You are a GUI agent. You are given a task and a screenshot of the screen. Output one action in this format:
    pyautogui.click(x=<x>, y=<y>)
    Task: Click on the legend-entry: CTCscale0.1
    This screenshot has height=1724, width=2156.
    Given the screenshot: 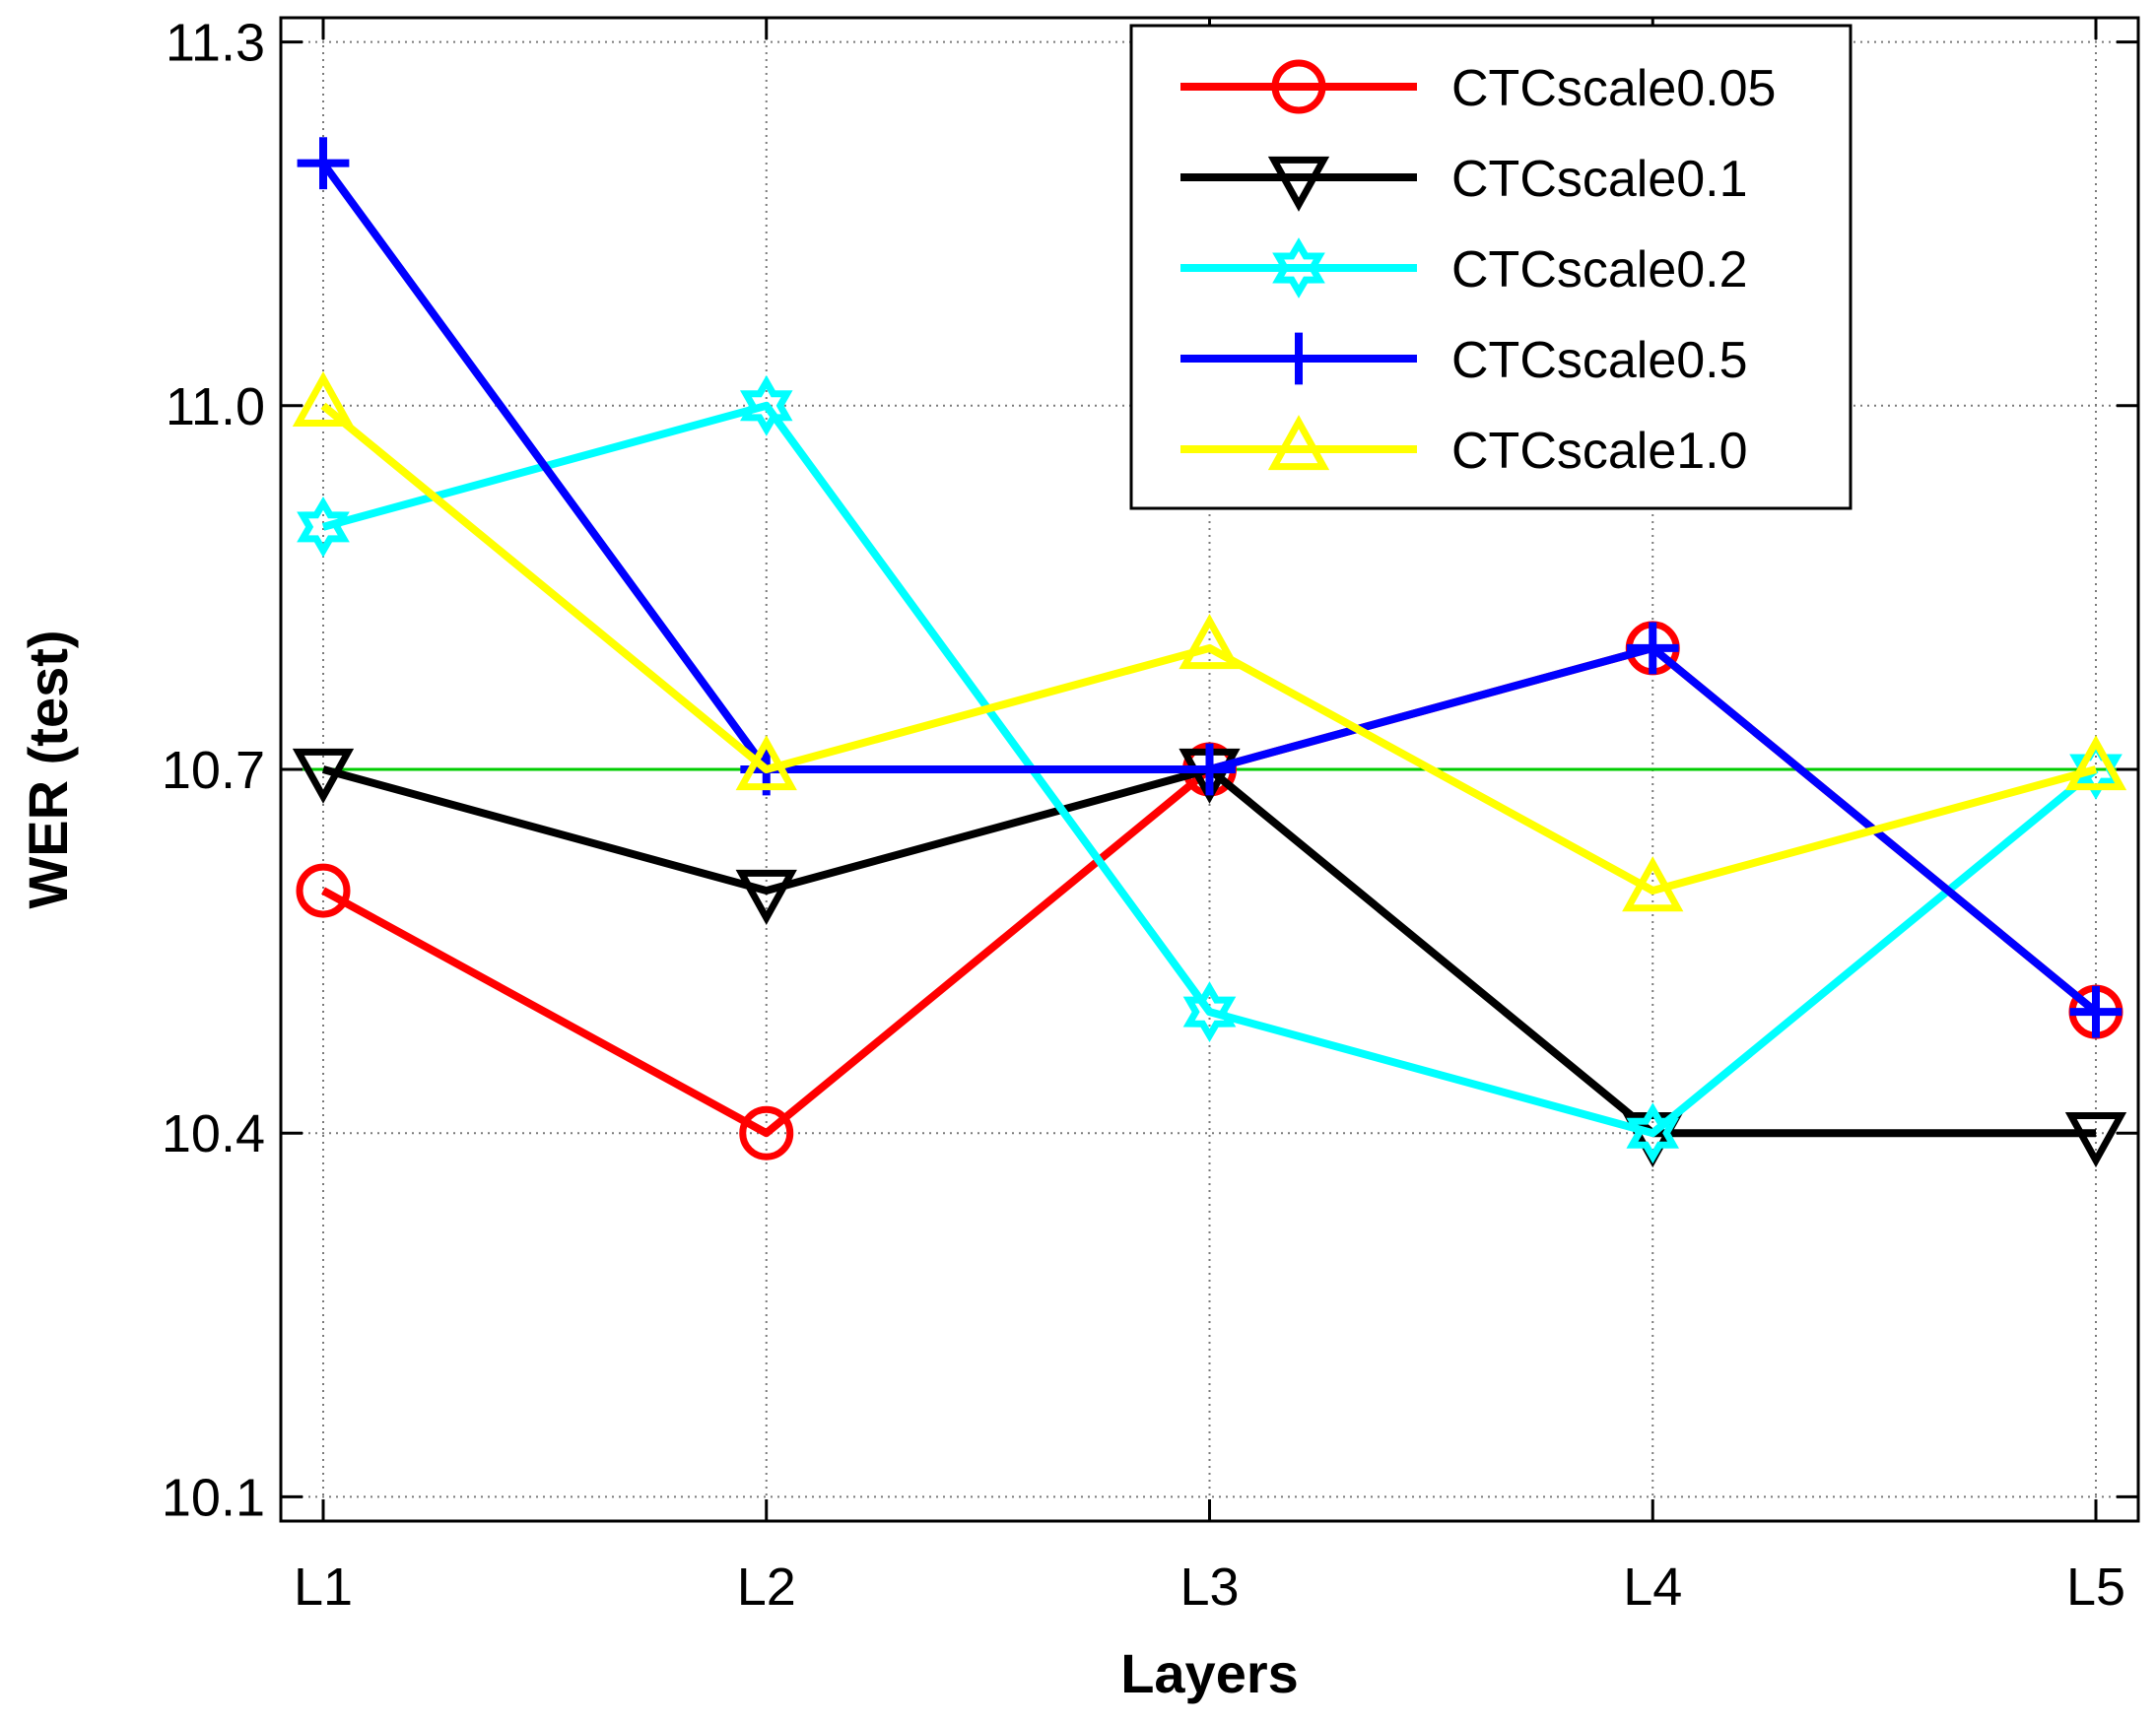 What is the action you would take?
    pyautogui.click(x=1464, y=181)
    